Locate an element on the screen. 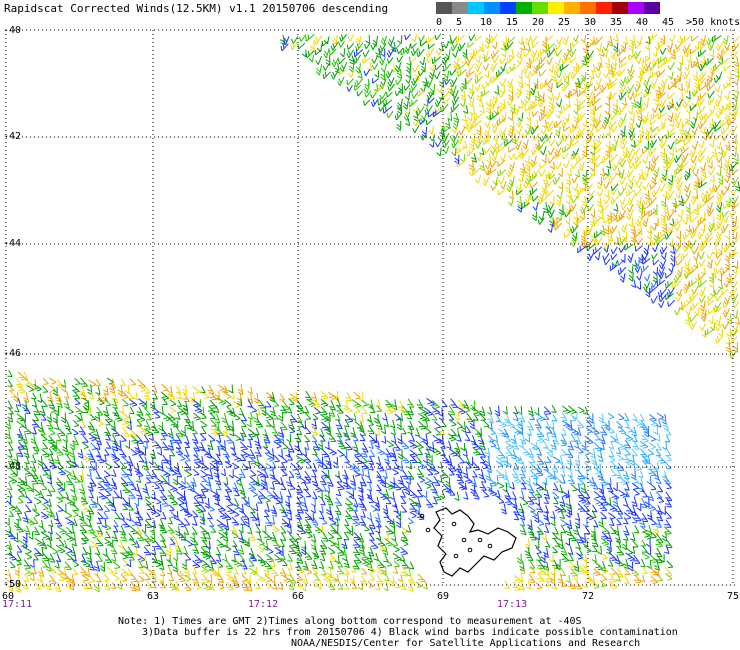  coastline-outline is located at coordinates (468, 542).